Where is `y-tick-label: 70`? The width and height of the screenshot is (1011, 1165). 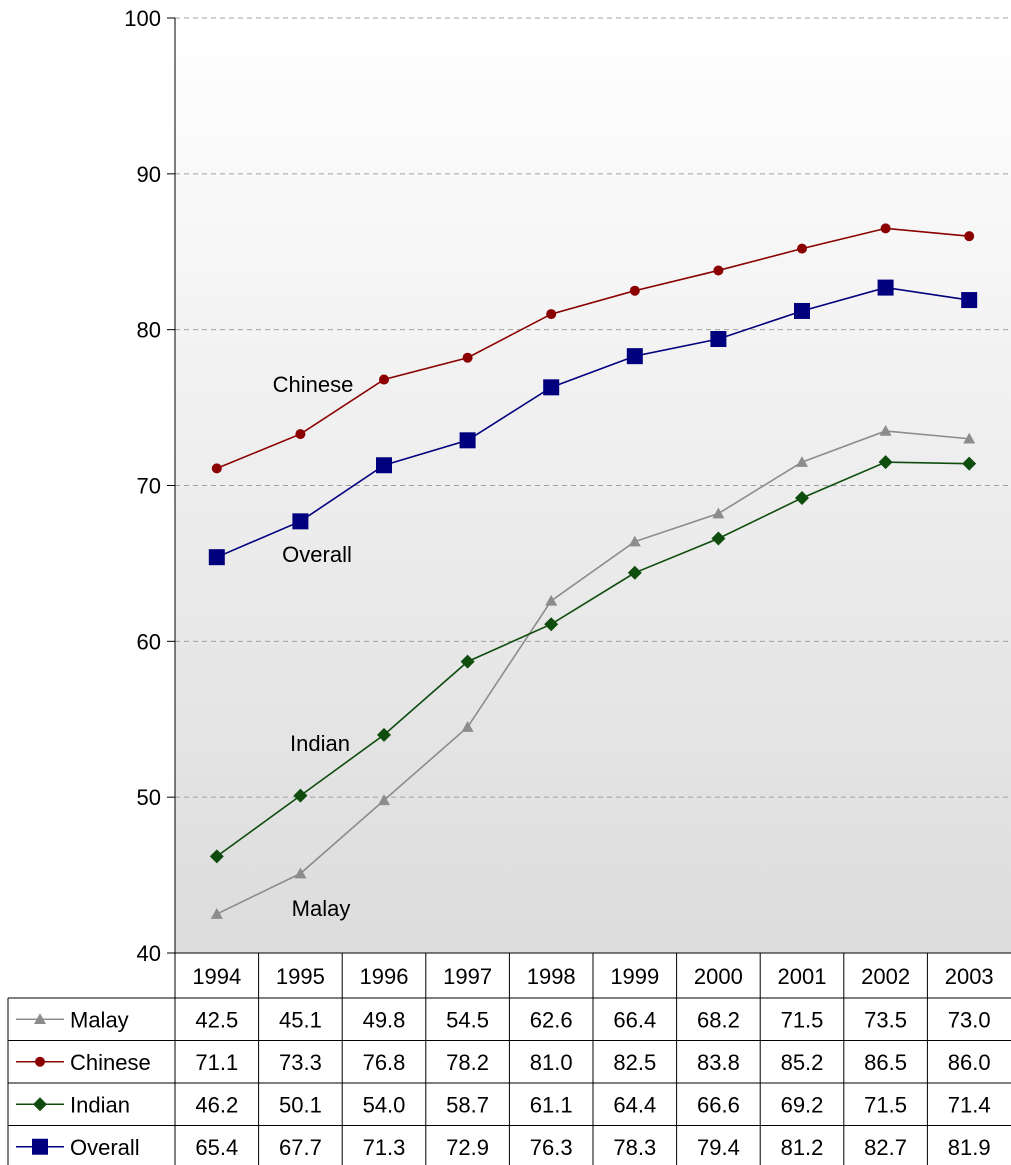 y-tick-label: 70 is located at coordinates (149, 486).